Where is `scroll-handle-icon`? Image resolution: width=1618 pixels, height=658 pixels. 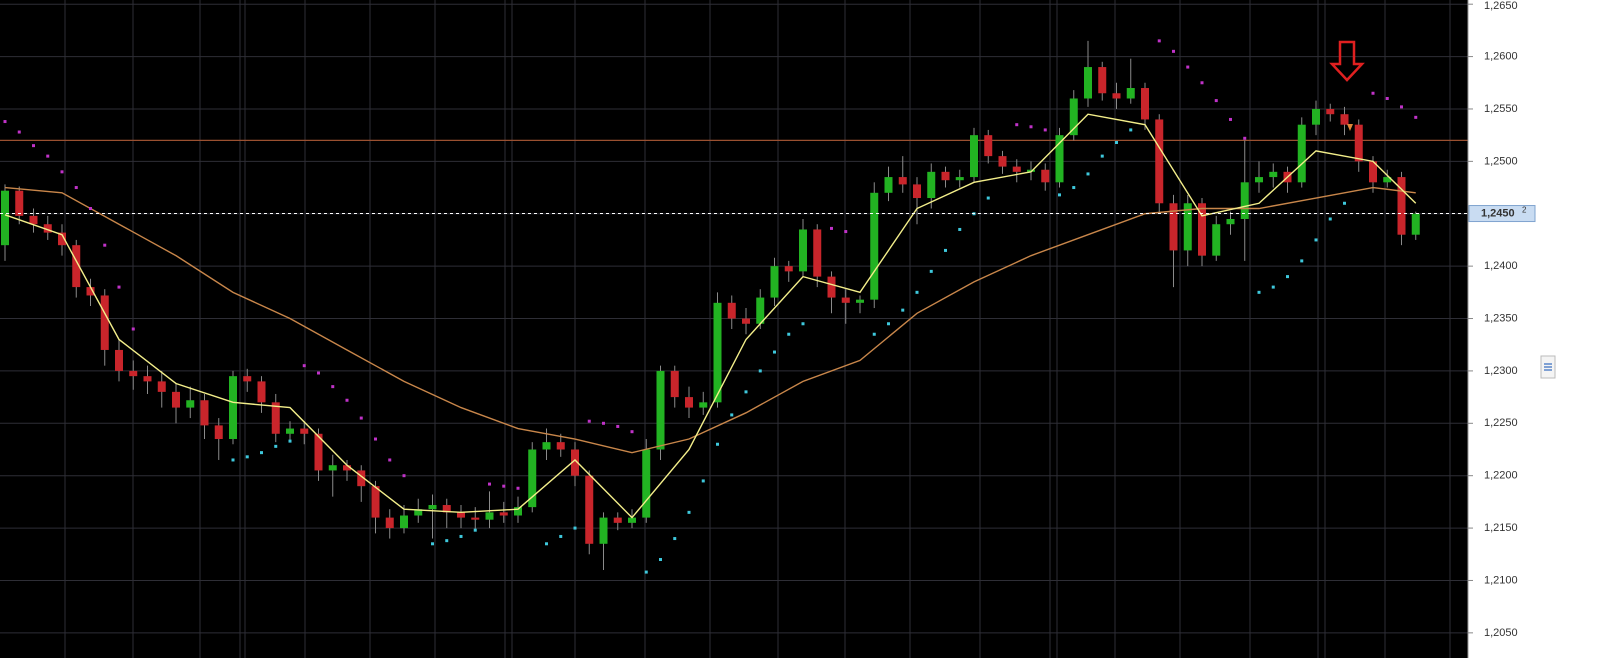
scroll-handle-icon is located at coordinates (1548, 367).